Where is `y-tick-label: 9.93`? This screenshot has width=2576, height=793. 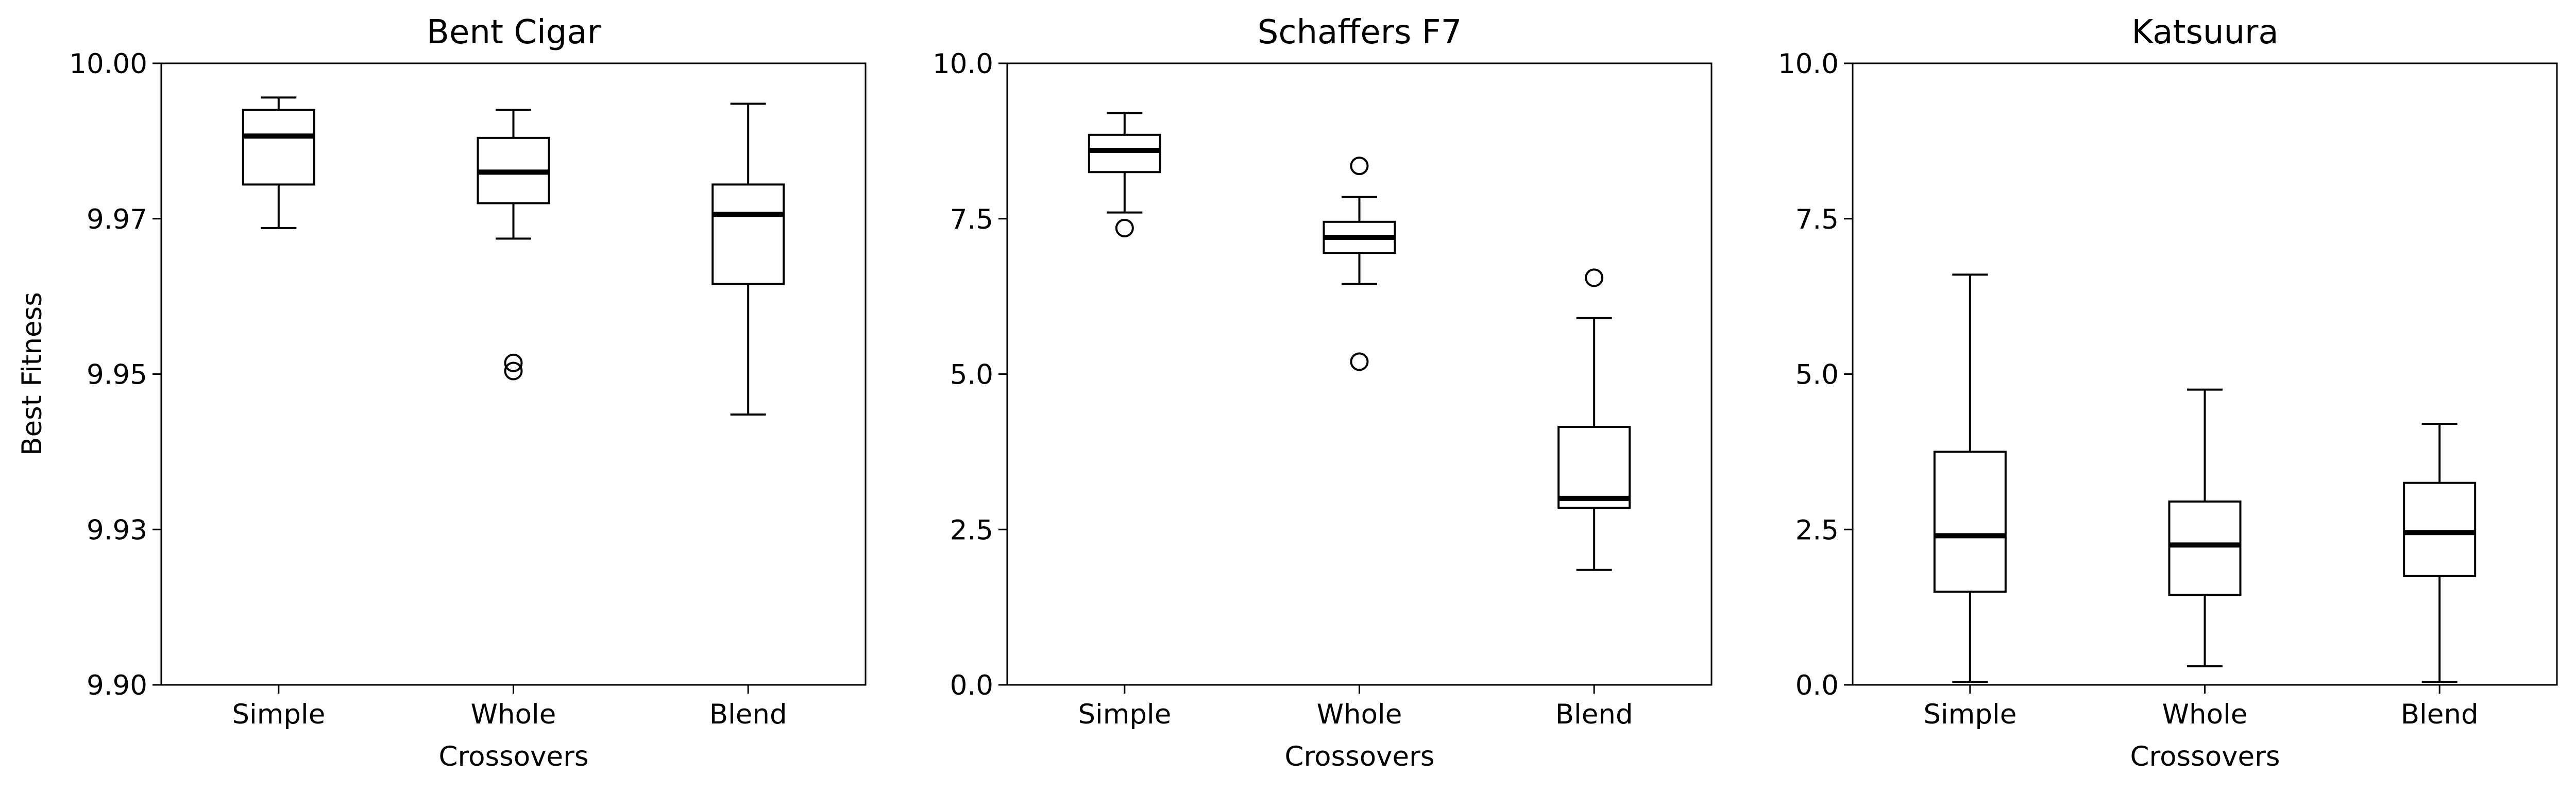 y-tick-label: 9.93 is located at coordinates (117, 530).